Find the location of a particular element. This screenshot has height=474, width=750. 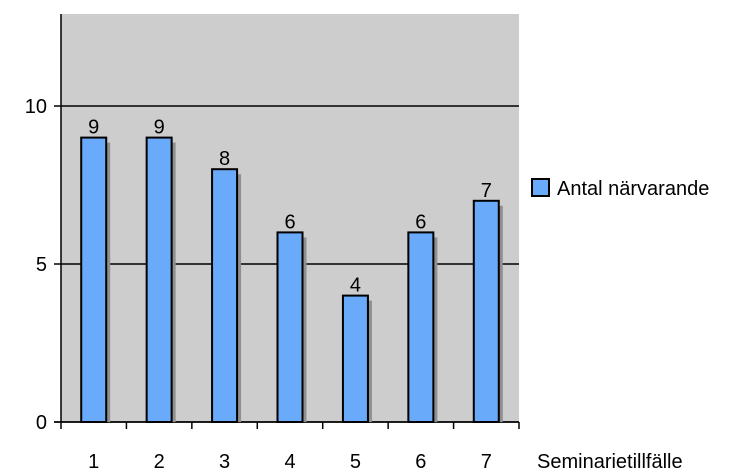

data-label: 4 is located at coordinates (355, 286).